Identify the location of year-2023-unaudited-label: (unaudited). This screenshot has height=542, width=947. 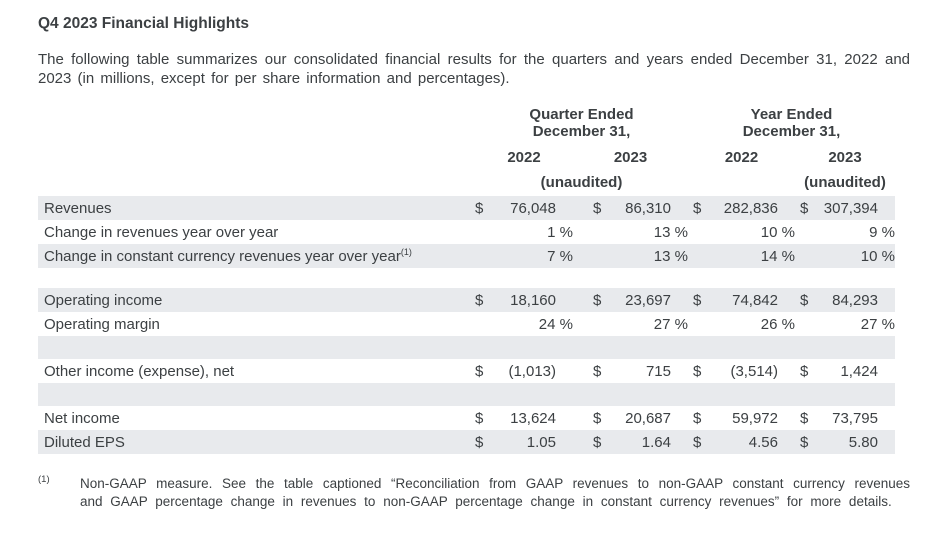
(845, 182).